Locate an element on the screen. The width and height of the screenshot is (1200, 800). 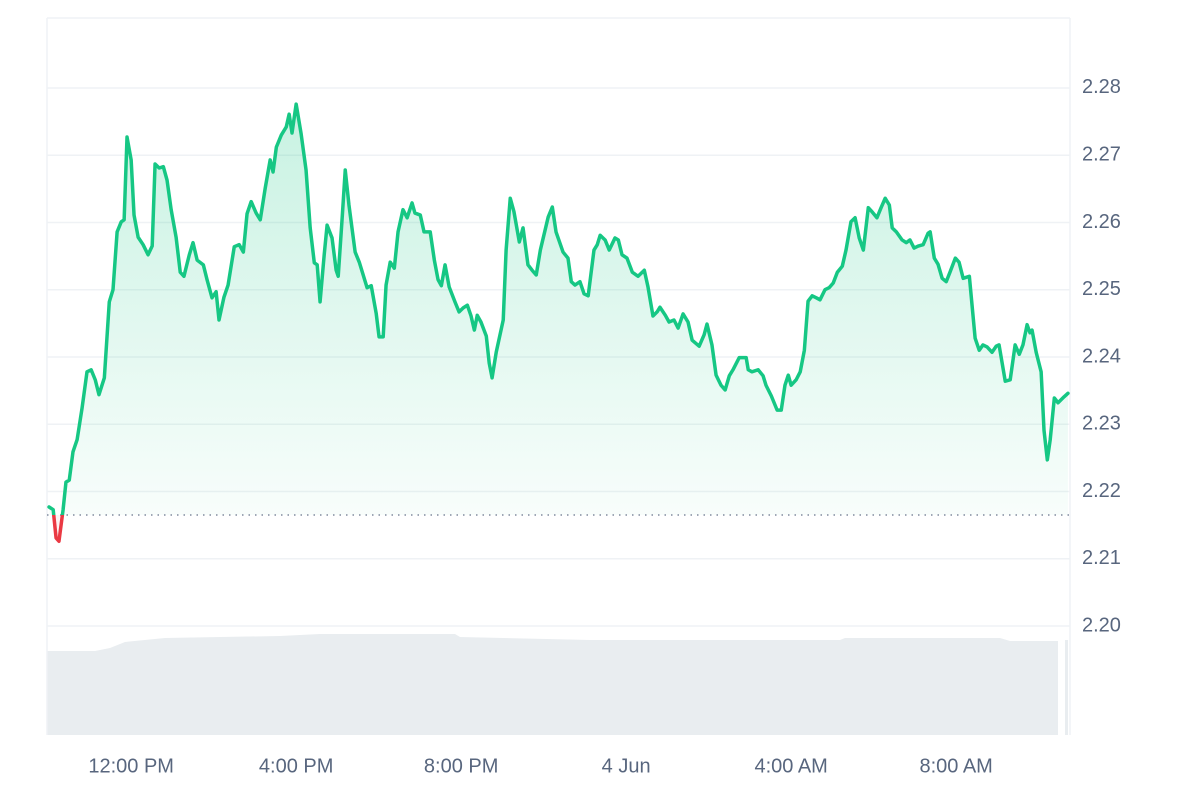
y-tick-label: 2.21 is located at coordinates (1101, 558).